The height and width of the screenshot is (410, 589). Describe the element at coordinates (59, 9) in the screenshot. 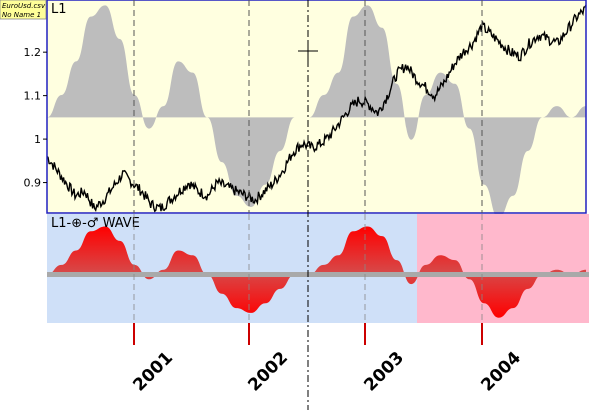

I see `top-panel-title: L1` at that location.